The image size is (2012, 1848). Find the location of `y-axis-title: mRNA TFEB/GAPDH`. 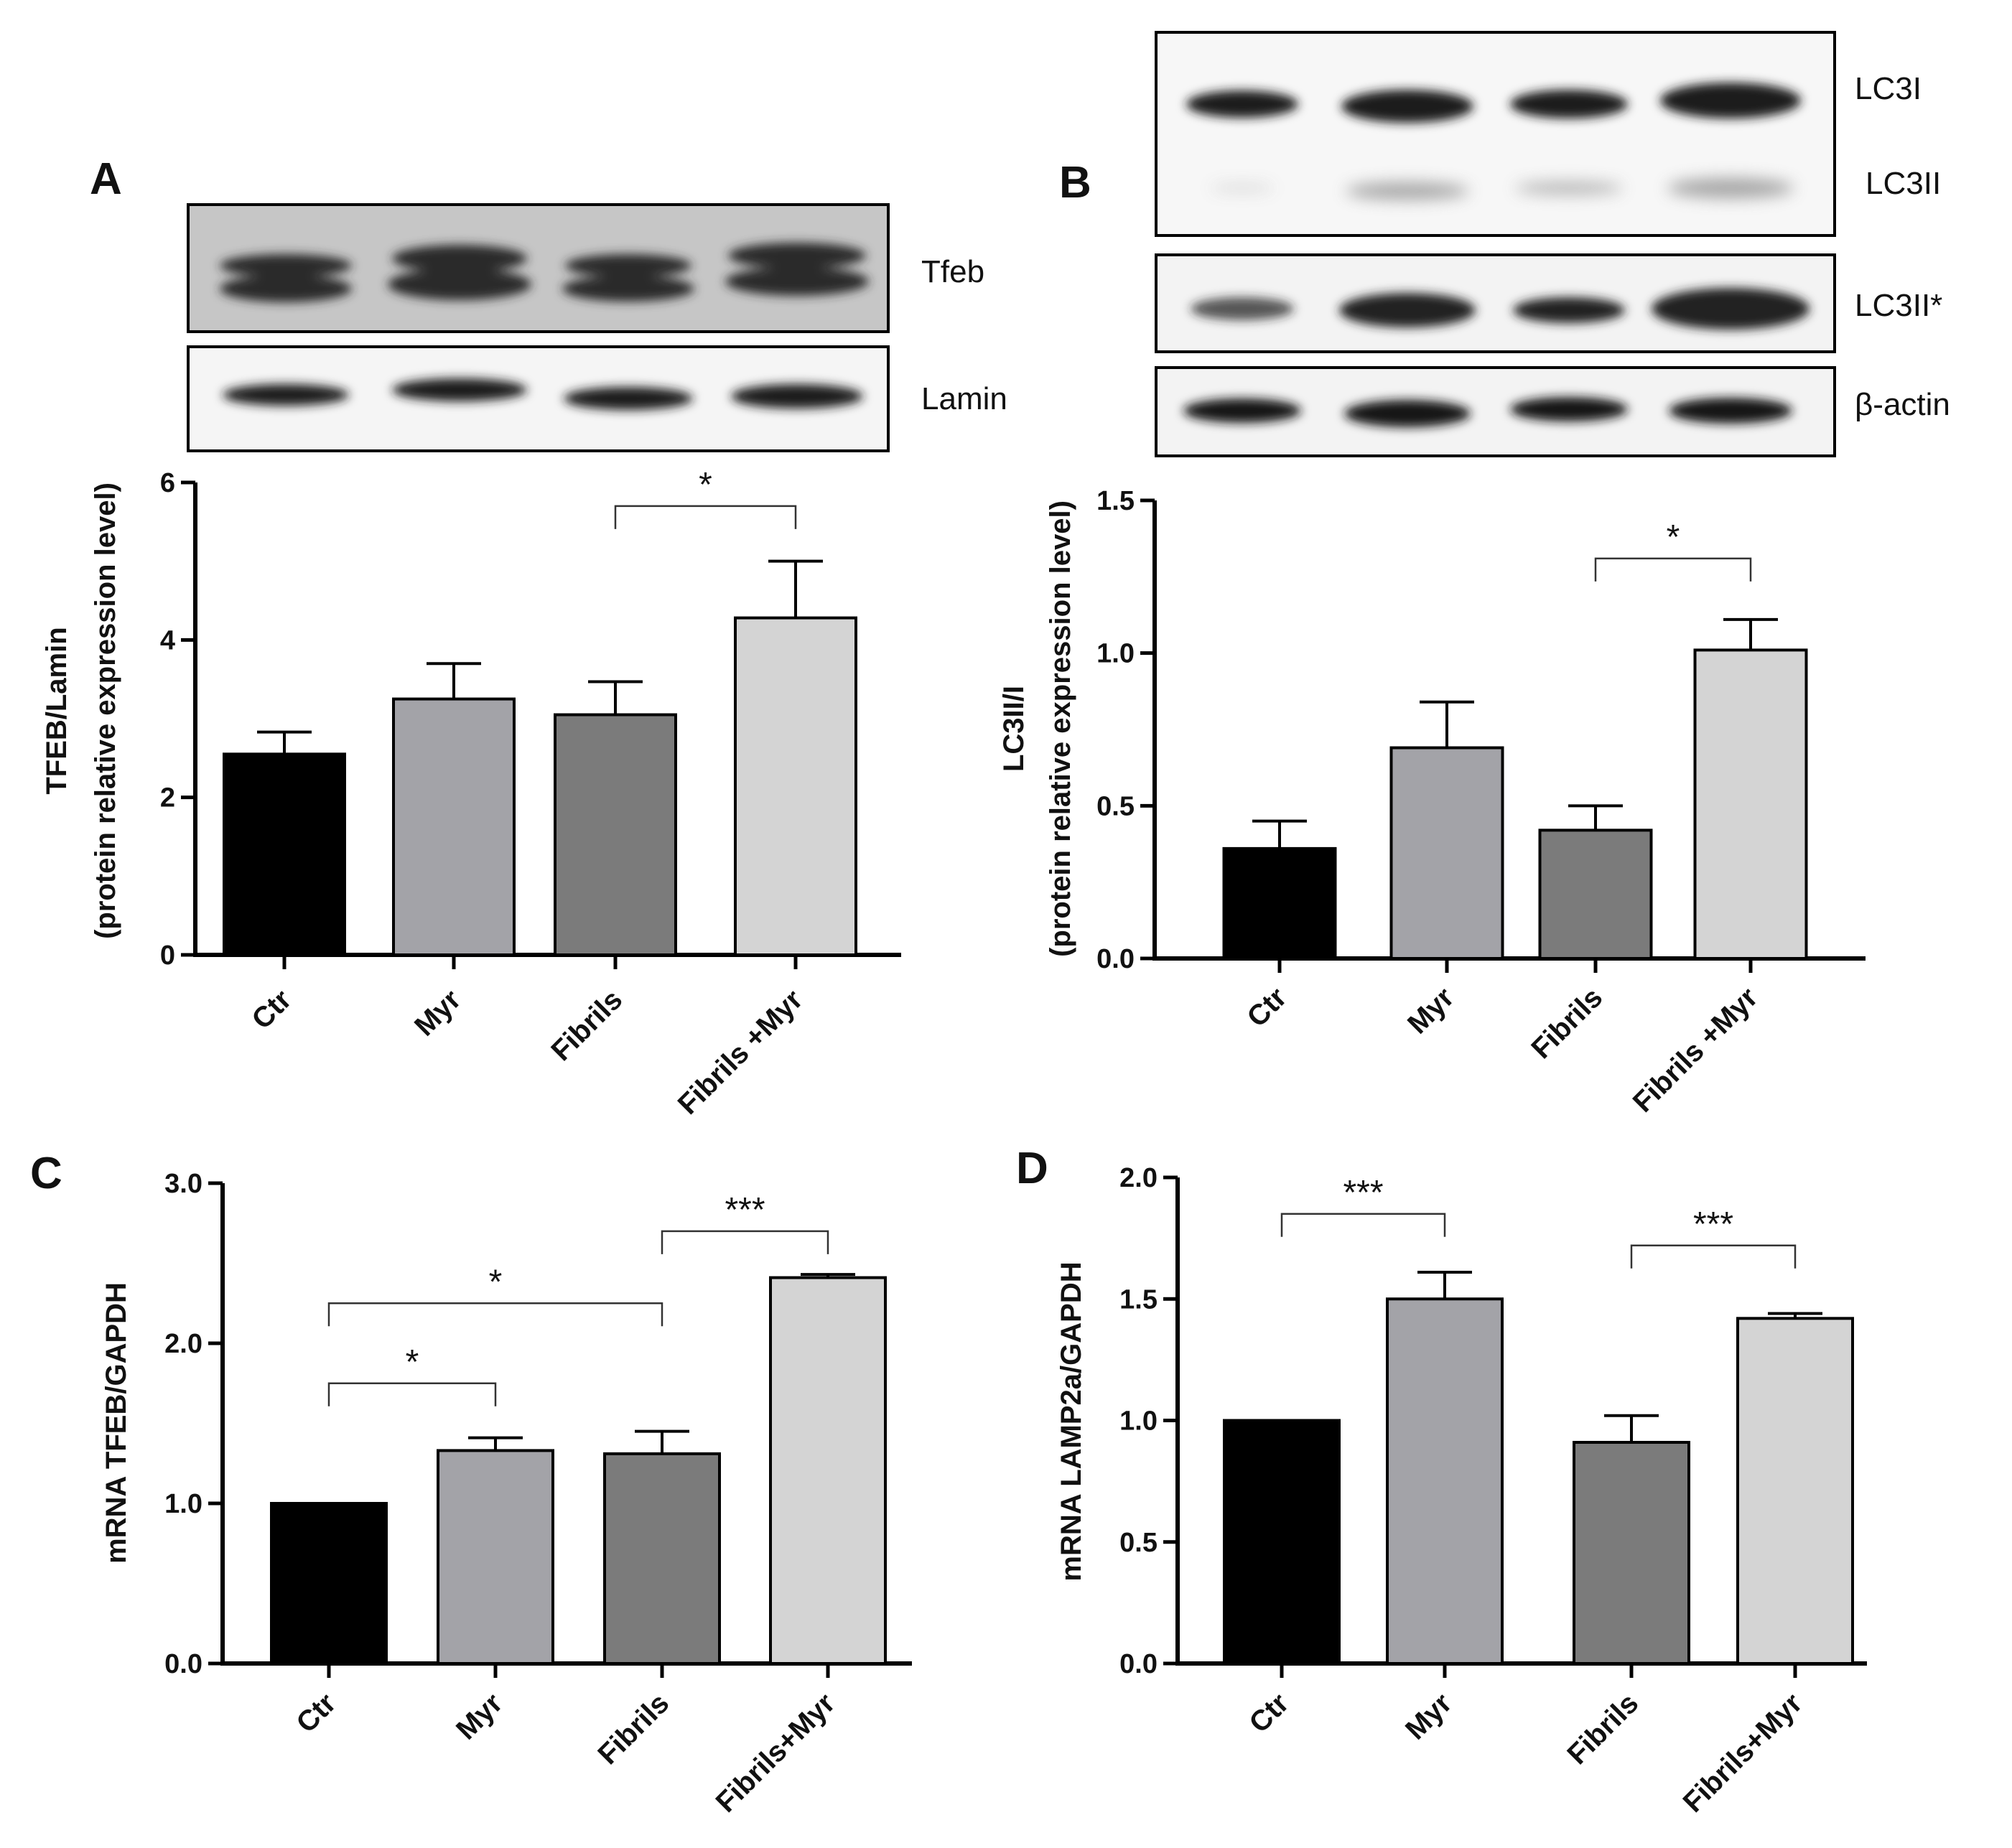

y-axis-title: mRNA TFEB/GAPDH is located at coordinates (116, 1423).